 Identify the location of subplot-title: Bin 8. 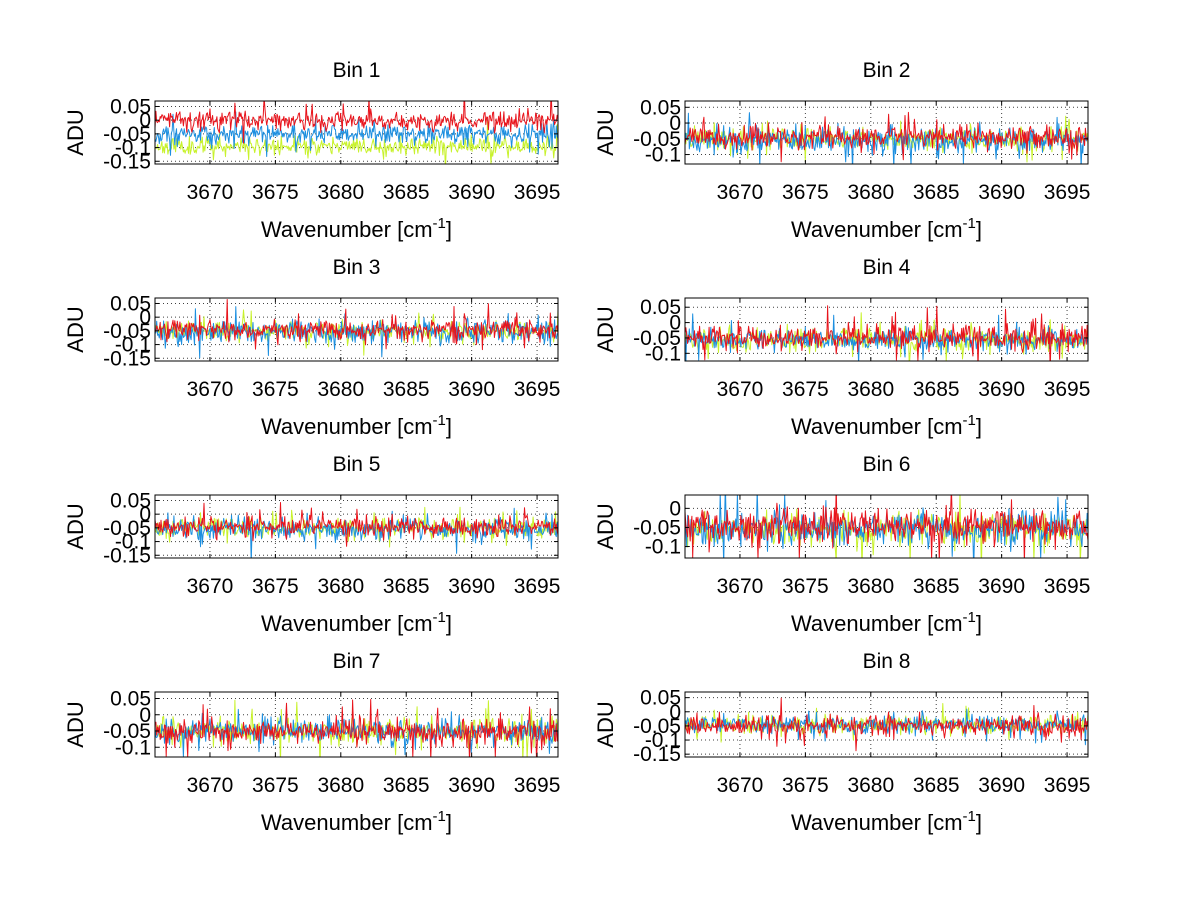
(887, 661).